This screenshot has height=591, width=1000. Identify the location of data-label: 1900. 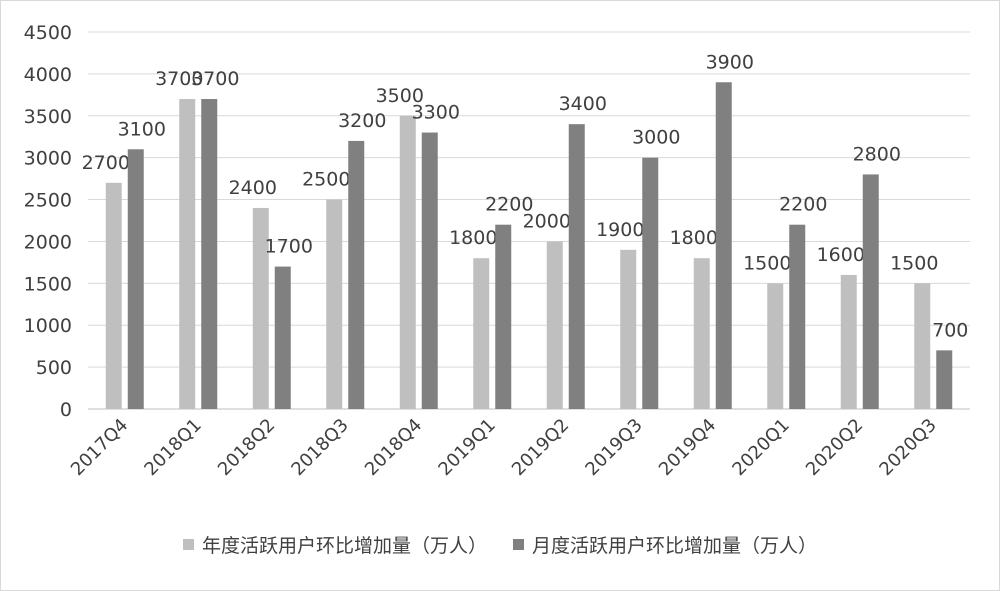
(620, 230).